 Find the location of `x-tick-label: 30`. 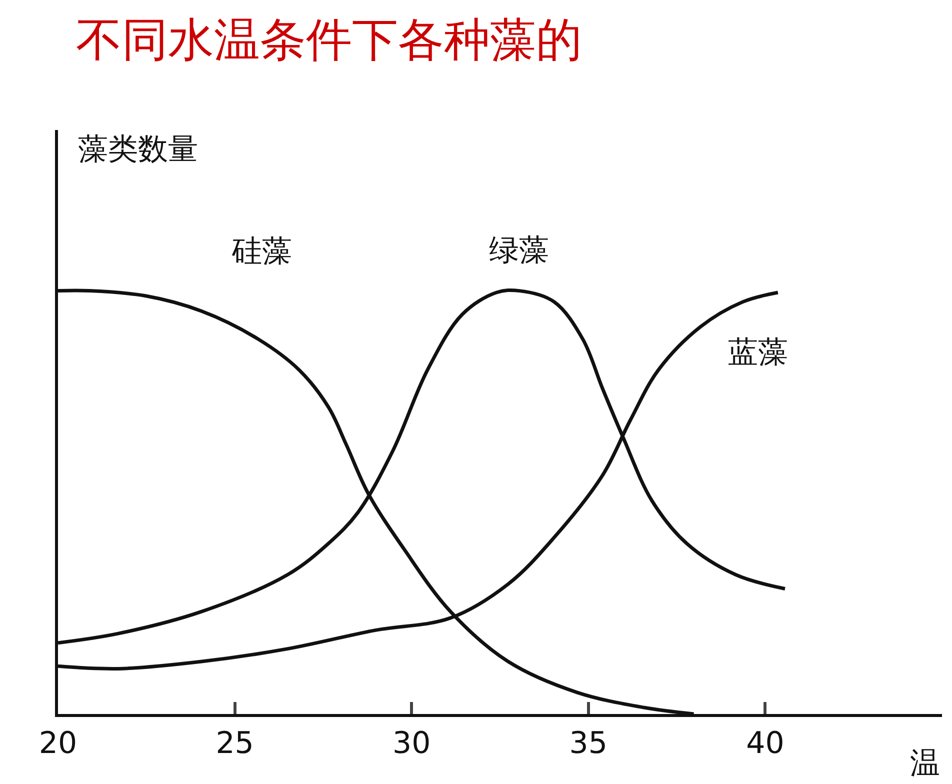

x-tick-label: 30 is located at coordinates (411, 743).